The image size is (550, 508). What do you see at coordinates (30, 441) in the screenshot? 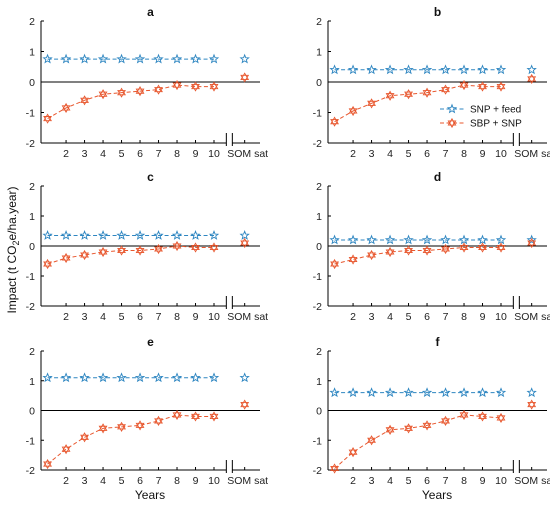
I see `y-tick-label: -1` at bounding box center [30, 441].